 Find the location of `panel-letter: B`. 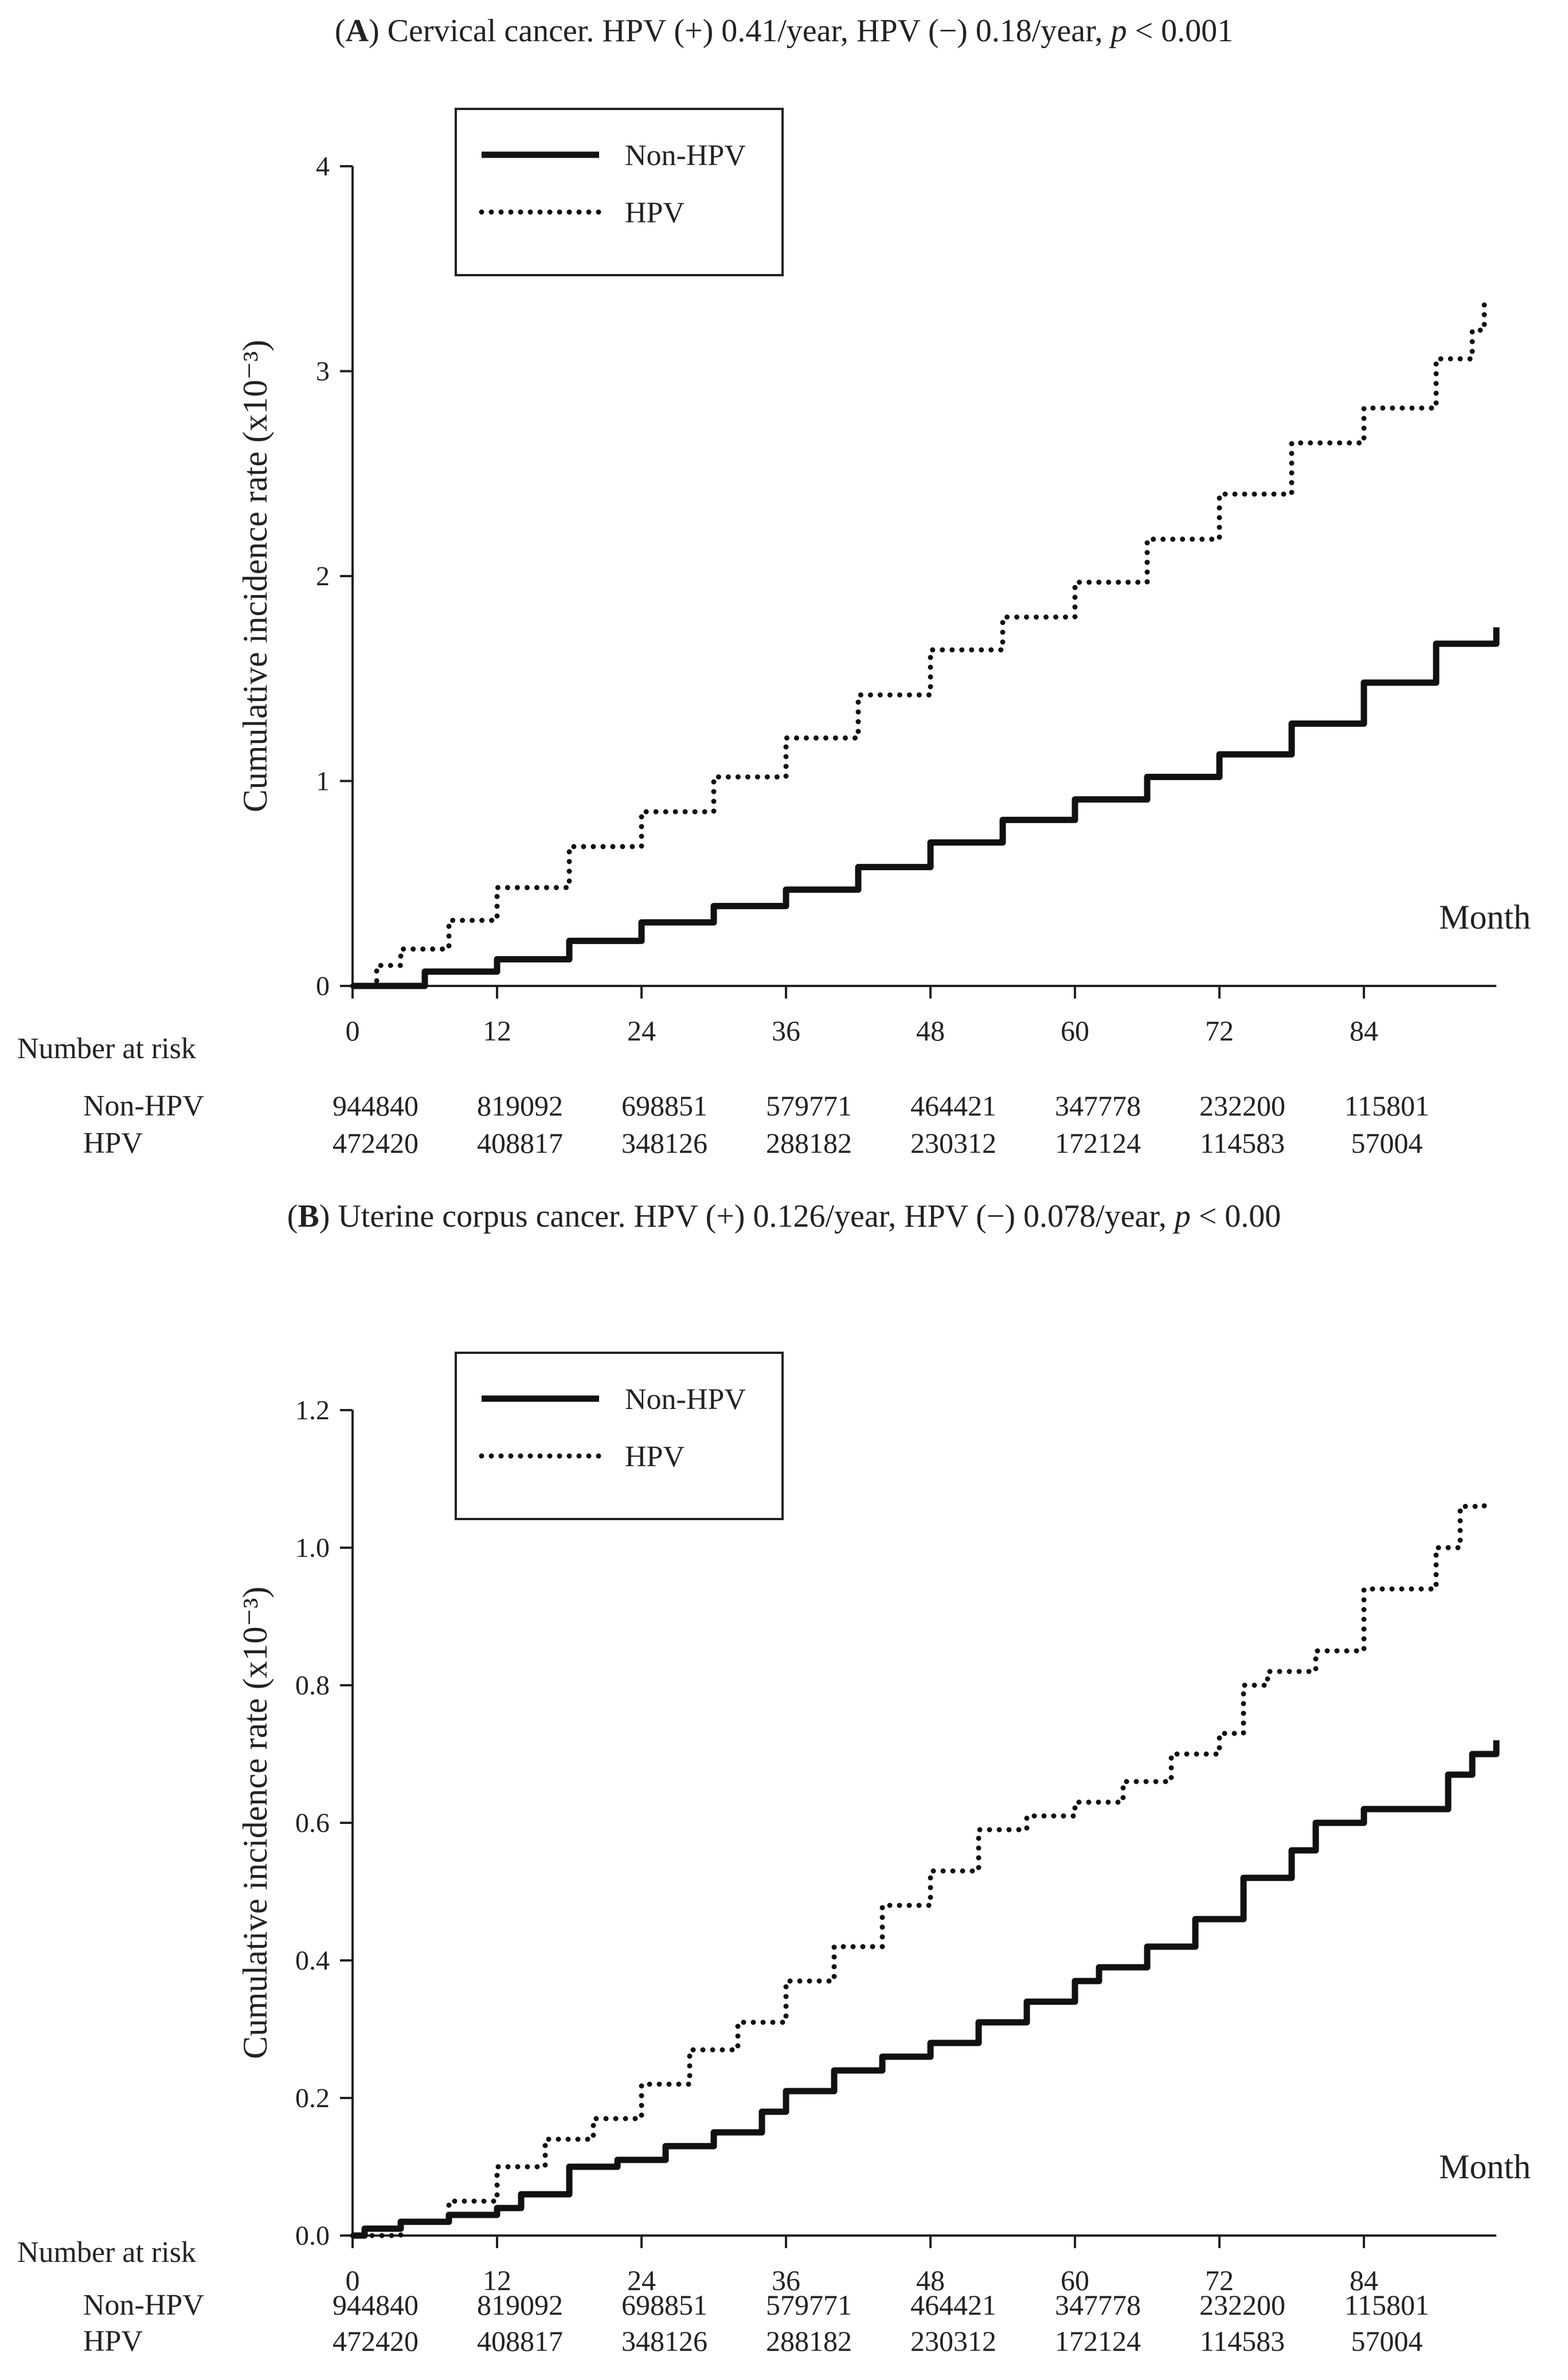

panel-letter: B is located at coordinates (308, 1216).